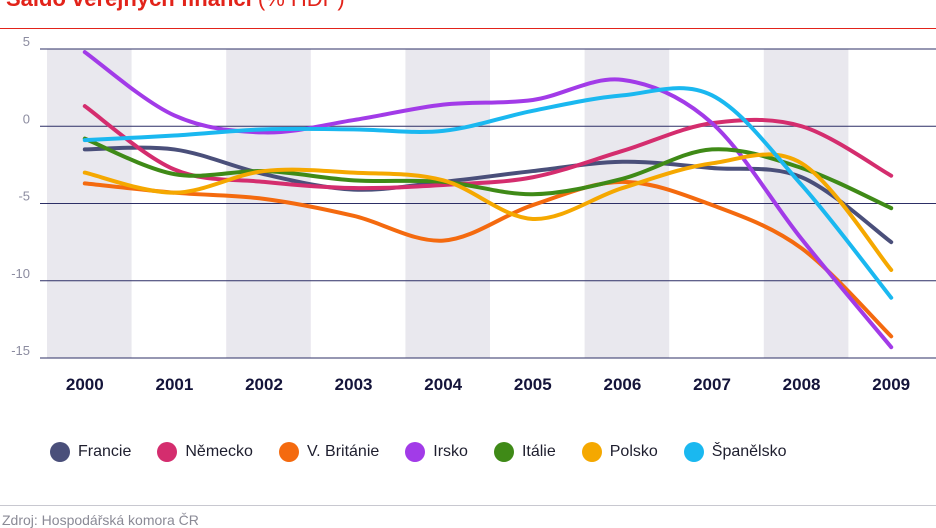 The image size is (936, 528). I want to click on legend-label: Itálie, so click(538, 451).